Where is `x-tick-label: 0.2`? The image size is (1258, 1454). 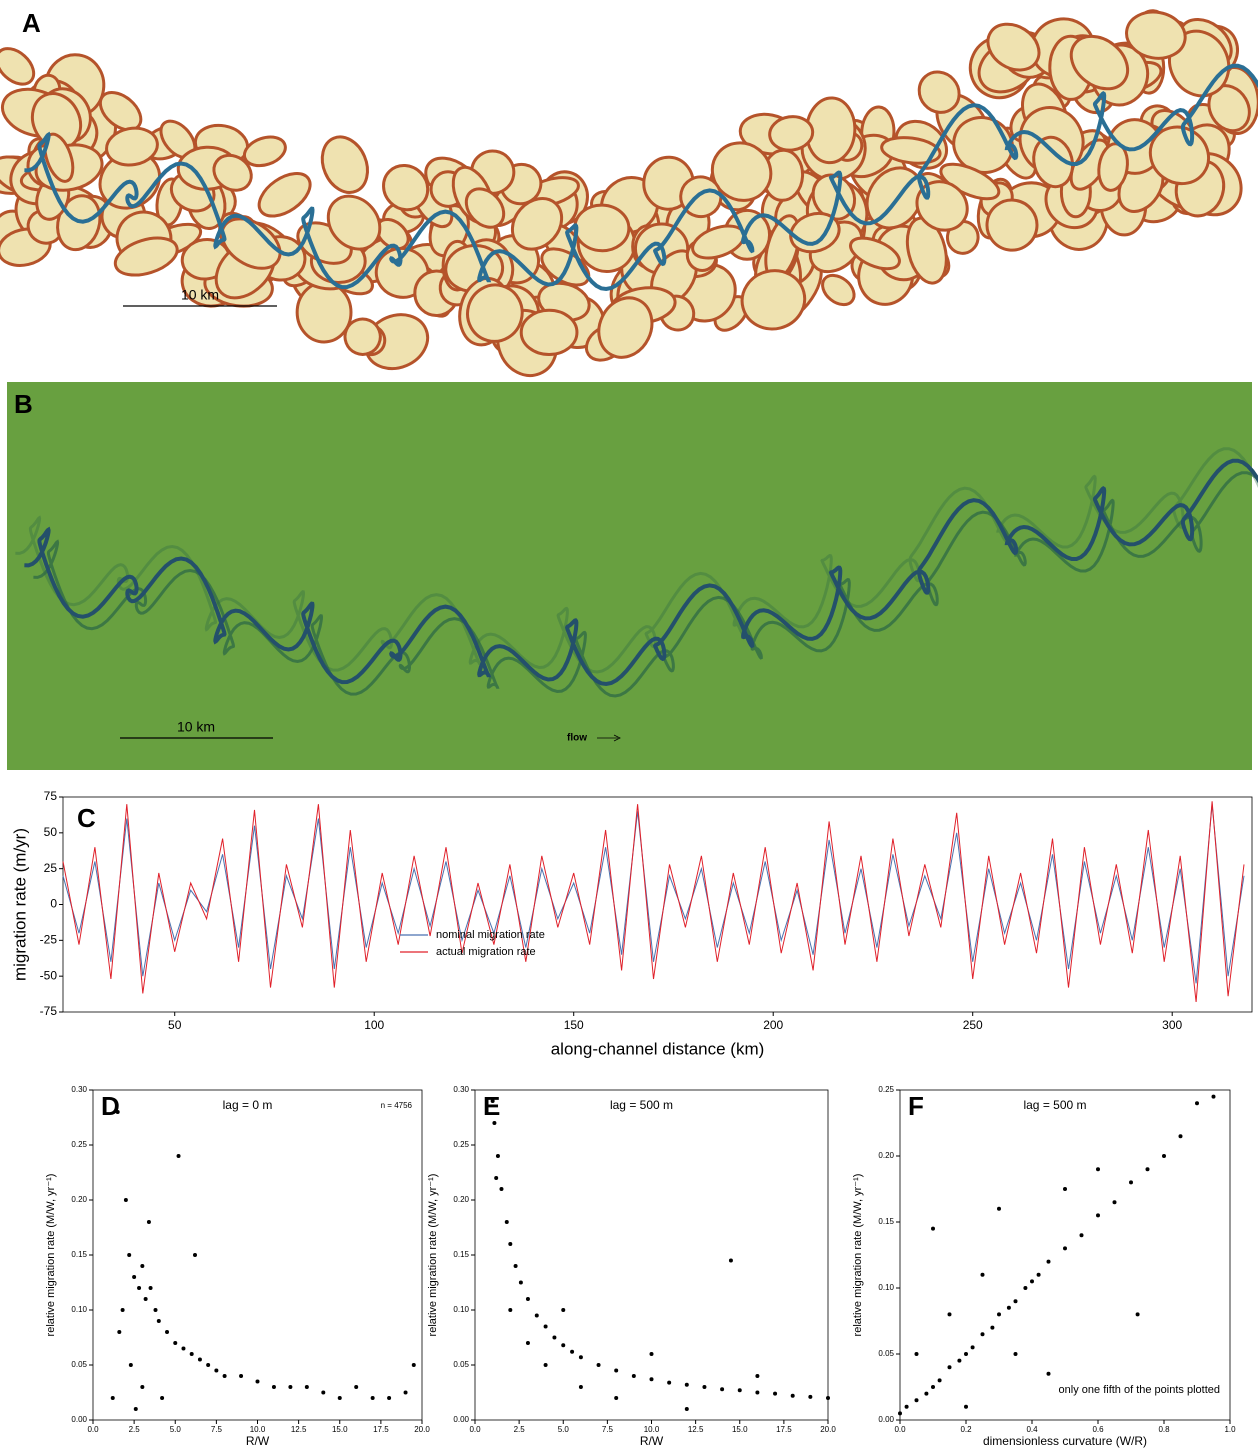
x-tick-label: 0.2 is located at coordinates (966, 1429).